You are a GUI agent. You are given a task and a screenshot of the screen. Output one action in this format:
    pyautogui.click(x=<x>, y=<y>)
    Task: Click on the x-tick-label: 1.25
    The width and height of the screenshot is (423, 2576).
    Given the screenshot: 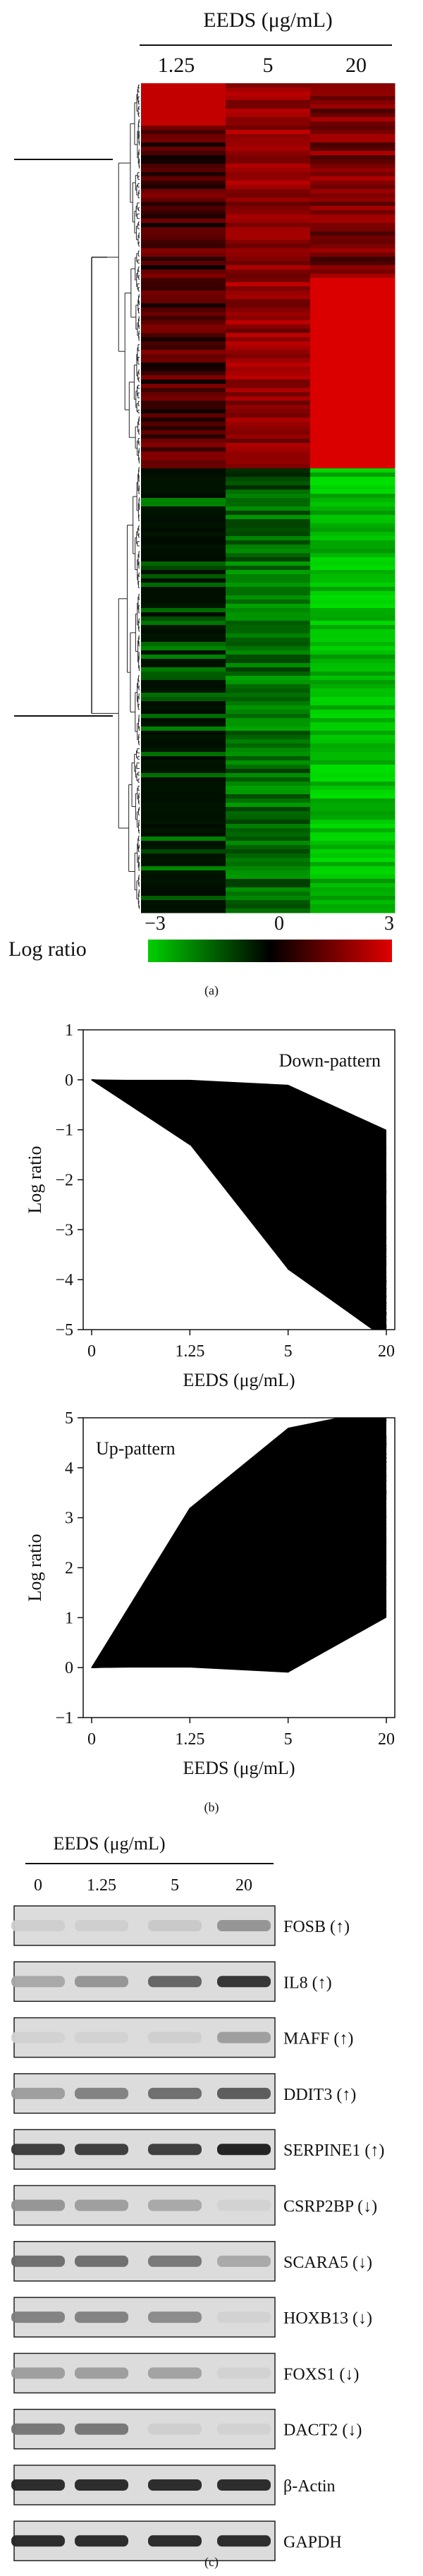 What is the action you would take?
    pyautogui.click(x=189, y=1740)
    